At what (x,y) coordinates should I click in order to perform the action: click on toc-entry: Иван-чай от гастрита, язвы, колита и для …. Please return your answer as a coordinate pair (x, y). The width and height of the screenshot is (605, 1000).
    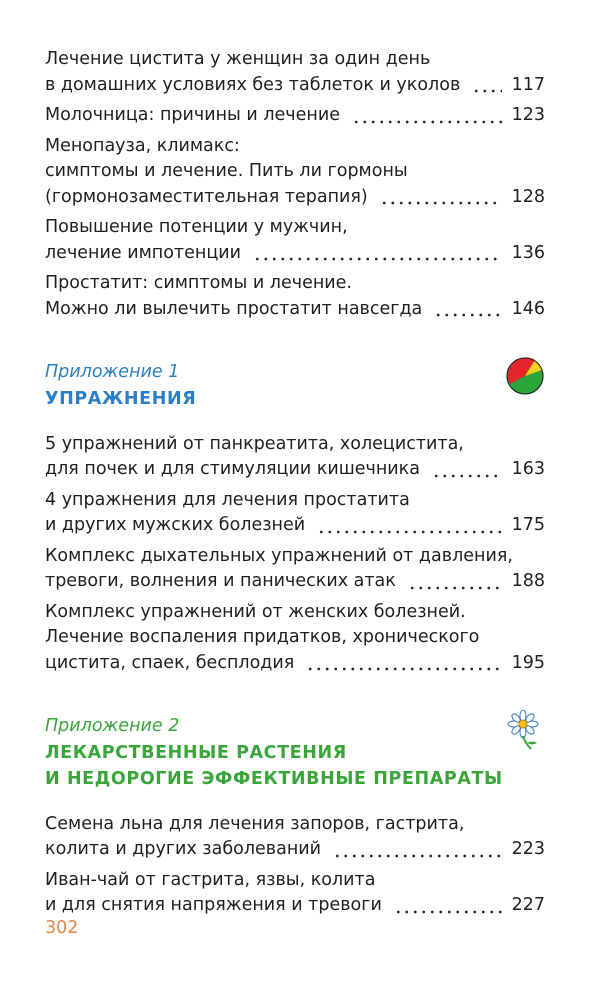
    Looking at the image, I should click on (295, 893).